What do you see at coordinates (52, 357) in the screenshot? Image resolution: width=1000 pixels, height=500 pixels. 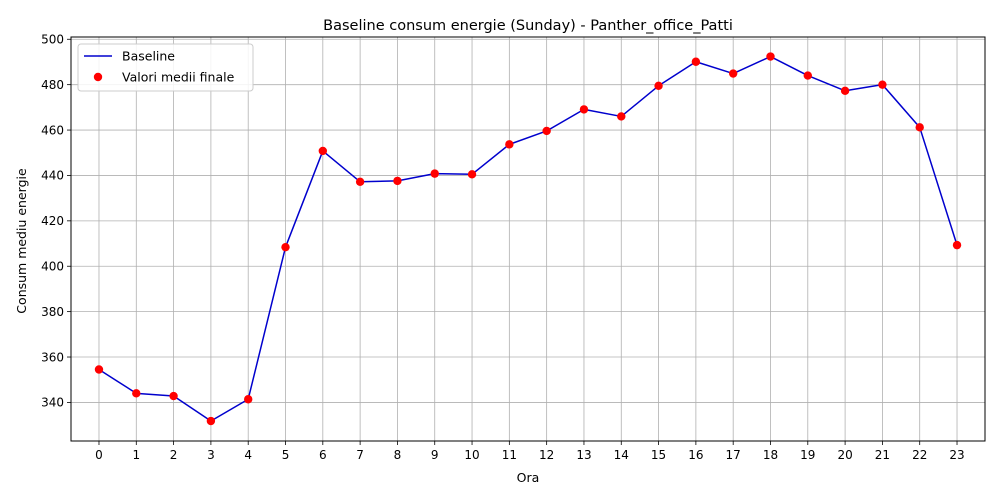 I see `y-tick-label: 360` at bounding box center [52, 357].